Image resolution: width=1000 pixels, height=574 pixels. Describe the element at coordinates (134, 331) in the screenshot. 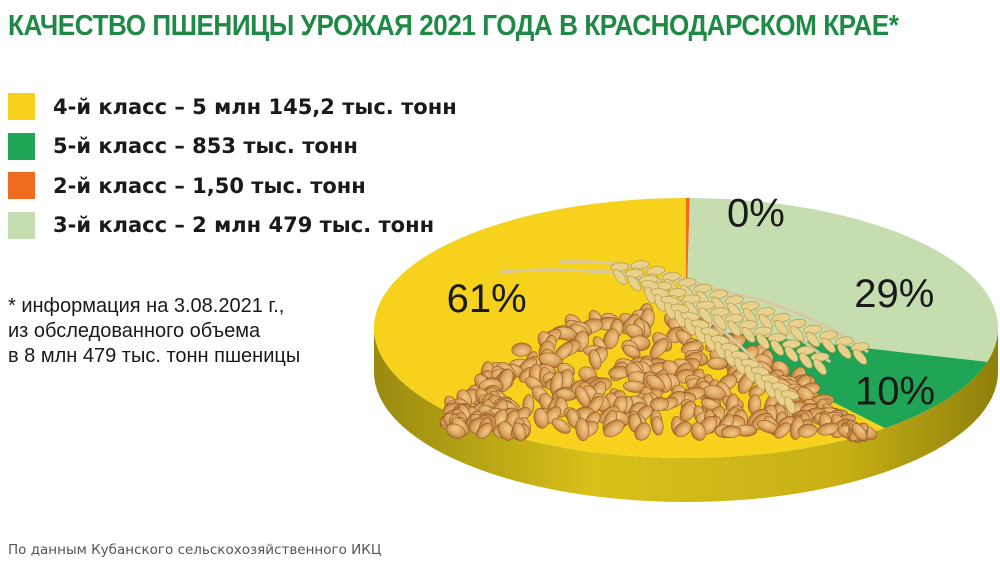

I see `footnote-line: из обследованного объема` at that location.